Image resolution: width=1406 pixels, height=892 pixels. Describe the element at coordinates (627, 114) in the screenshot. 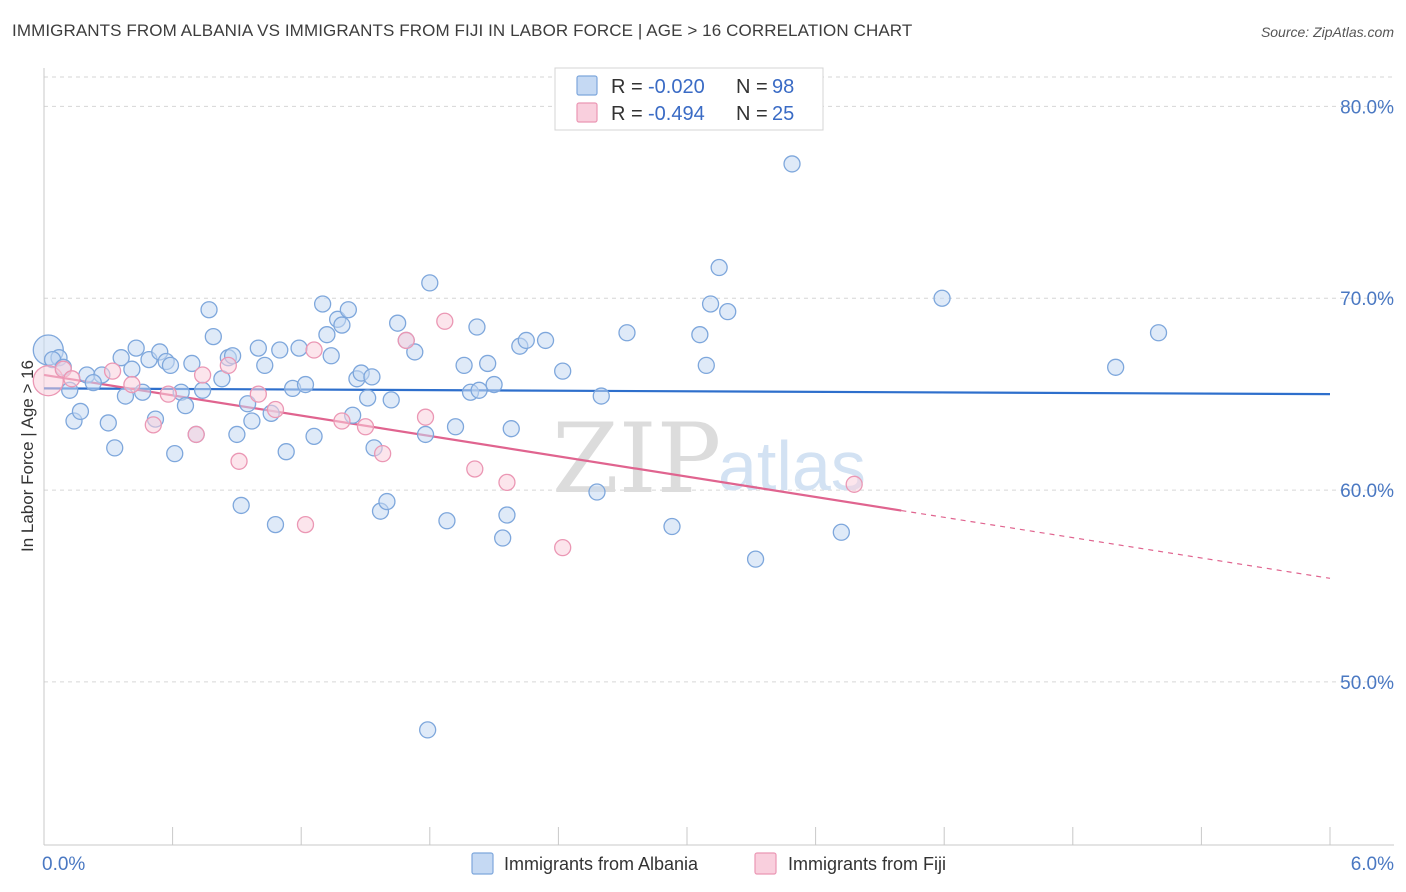

I see `legend-r-label-fiji: R =` at that location.